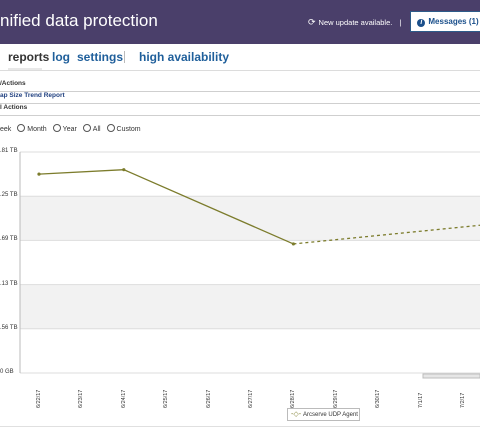  Describe the element at coordinates (420, 400) in the screenshot. I see `x-tick-label: 7/1/17` at that location.